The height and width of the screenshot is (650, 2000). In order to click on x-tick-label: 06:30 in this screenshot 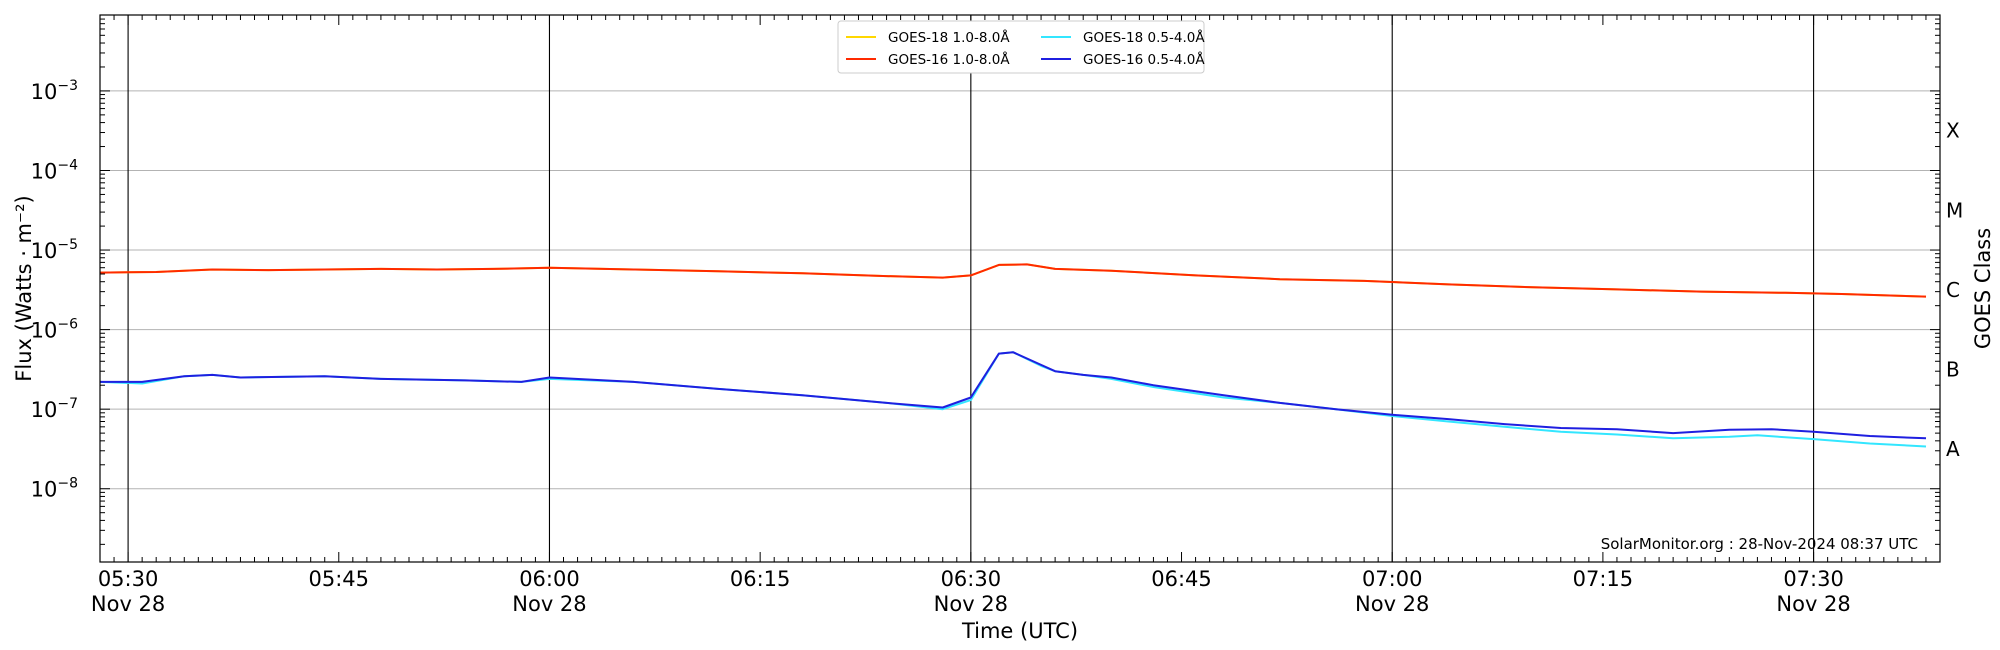, I will do `click(971, 579)`.